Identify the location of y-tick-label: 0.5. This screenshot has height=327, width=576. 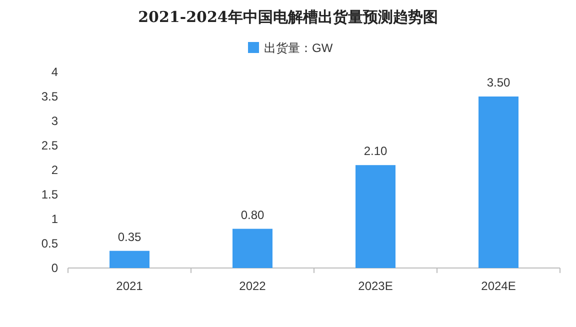
(49, 243).